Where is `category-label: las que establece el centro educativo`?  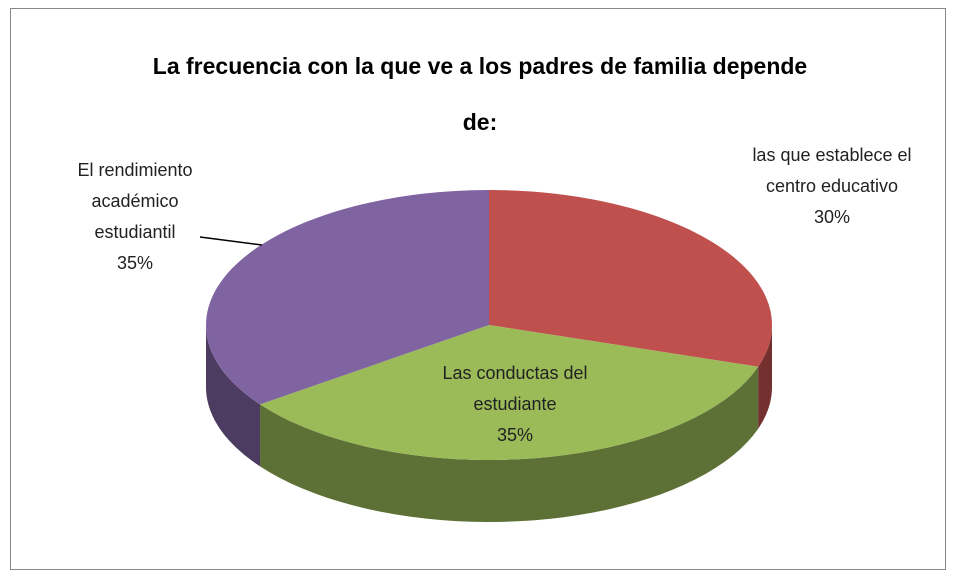 category-label: las que establece el centro educativo is located at coordinates (832, 170).